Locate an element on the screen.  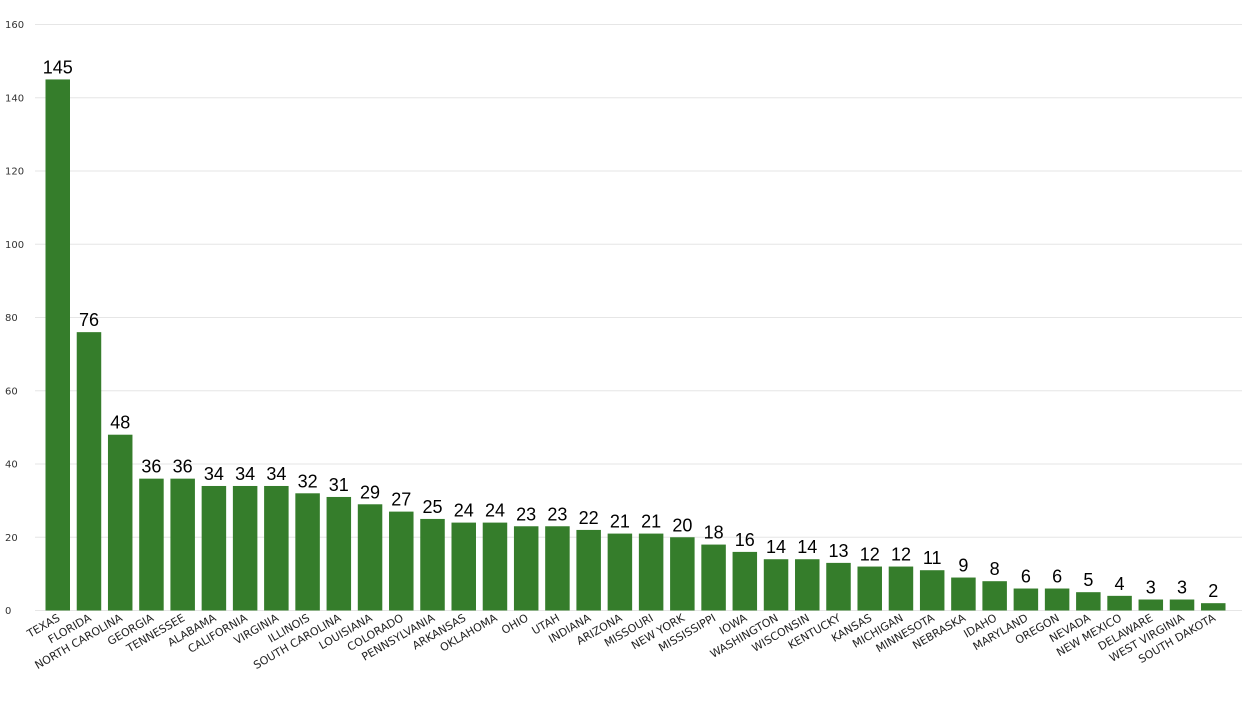
data-label: 32 is located at coordinates (308, 481).